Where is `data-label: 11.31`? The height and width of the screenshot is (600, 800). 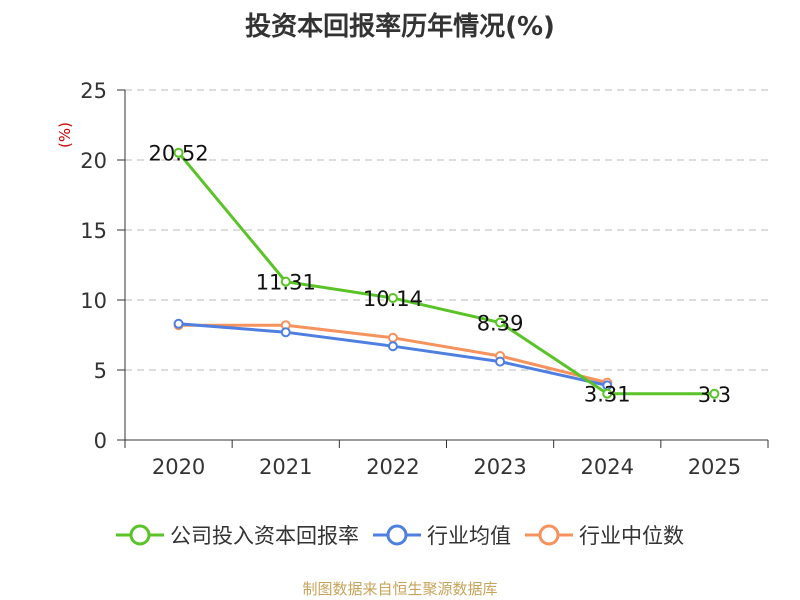
data-label: 11.31 is located at coordinates (286, 283).